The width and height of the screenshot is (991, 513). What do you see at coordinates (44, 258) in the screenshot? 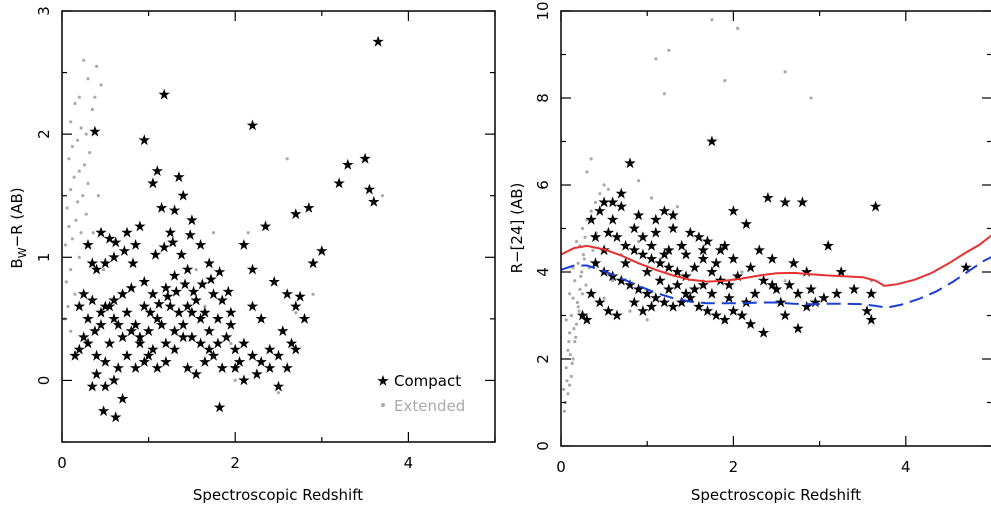
I see `left-y-tick-label: 1` at bounding box center [44, 258].